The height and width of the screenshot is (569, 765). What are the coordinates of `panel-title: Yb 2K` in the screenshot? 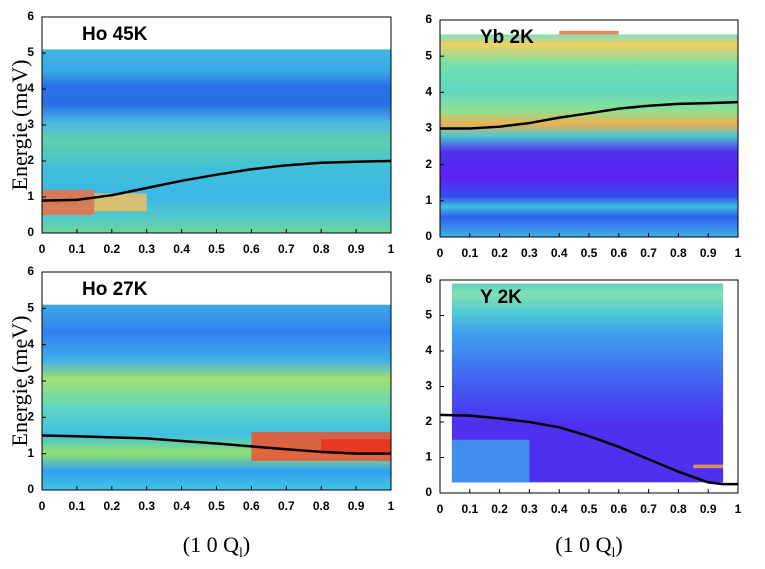 It's located at (507, 37).